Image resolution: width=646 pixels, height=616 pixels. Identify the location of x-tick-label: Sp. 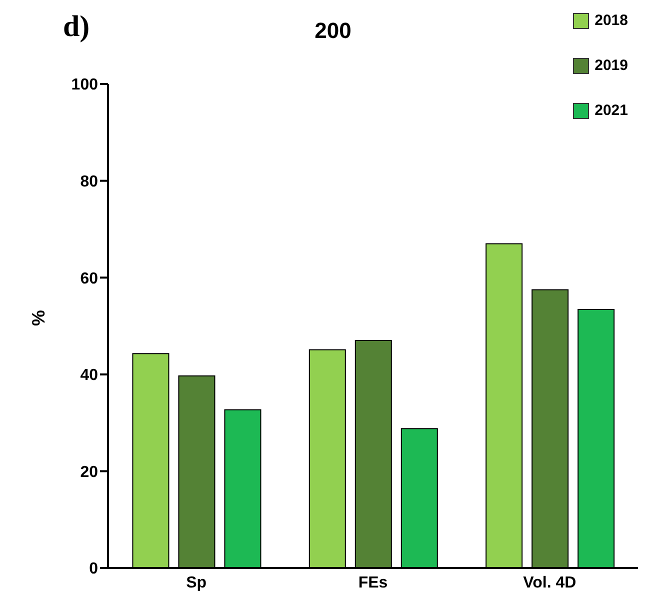
(196, 583).